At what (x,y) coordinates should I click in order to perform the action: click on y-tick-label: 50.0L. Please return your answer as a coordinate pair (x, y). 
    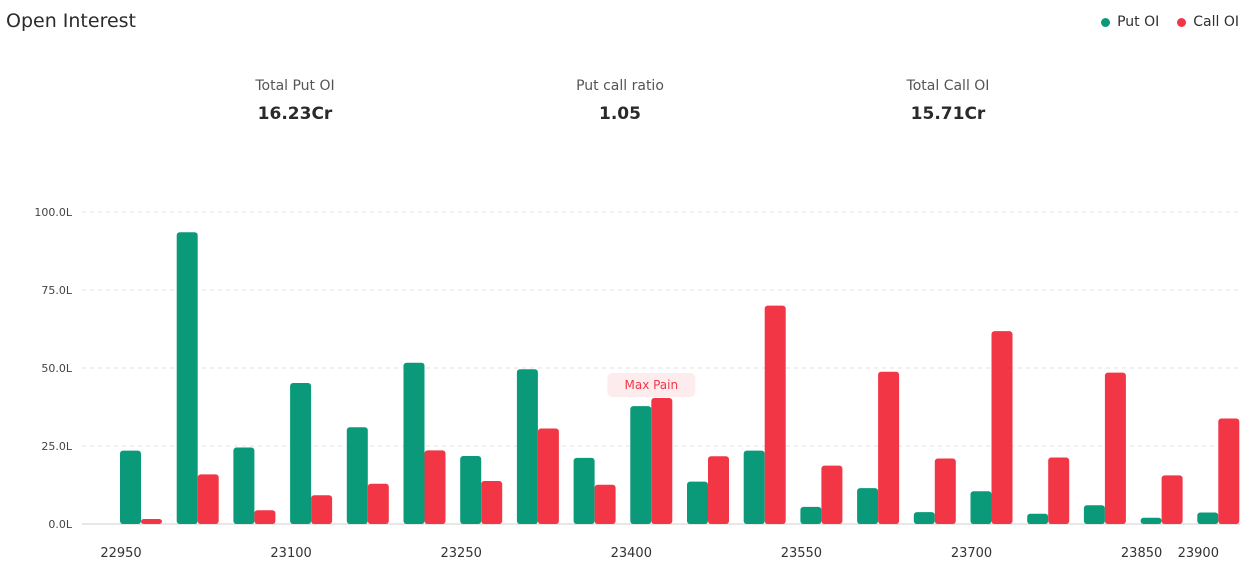
    Looking at the image, I should click on (56, 368).